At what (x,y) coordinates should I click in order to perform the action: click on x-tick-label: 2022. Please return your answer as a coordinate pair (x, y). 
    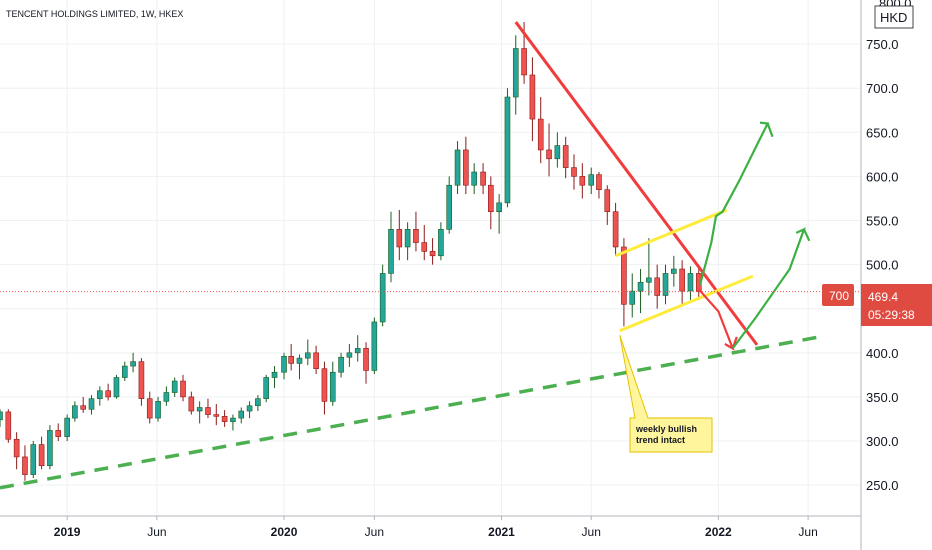
    Looking at the image, I should click on (718, 532).